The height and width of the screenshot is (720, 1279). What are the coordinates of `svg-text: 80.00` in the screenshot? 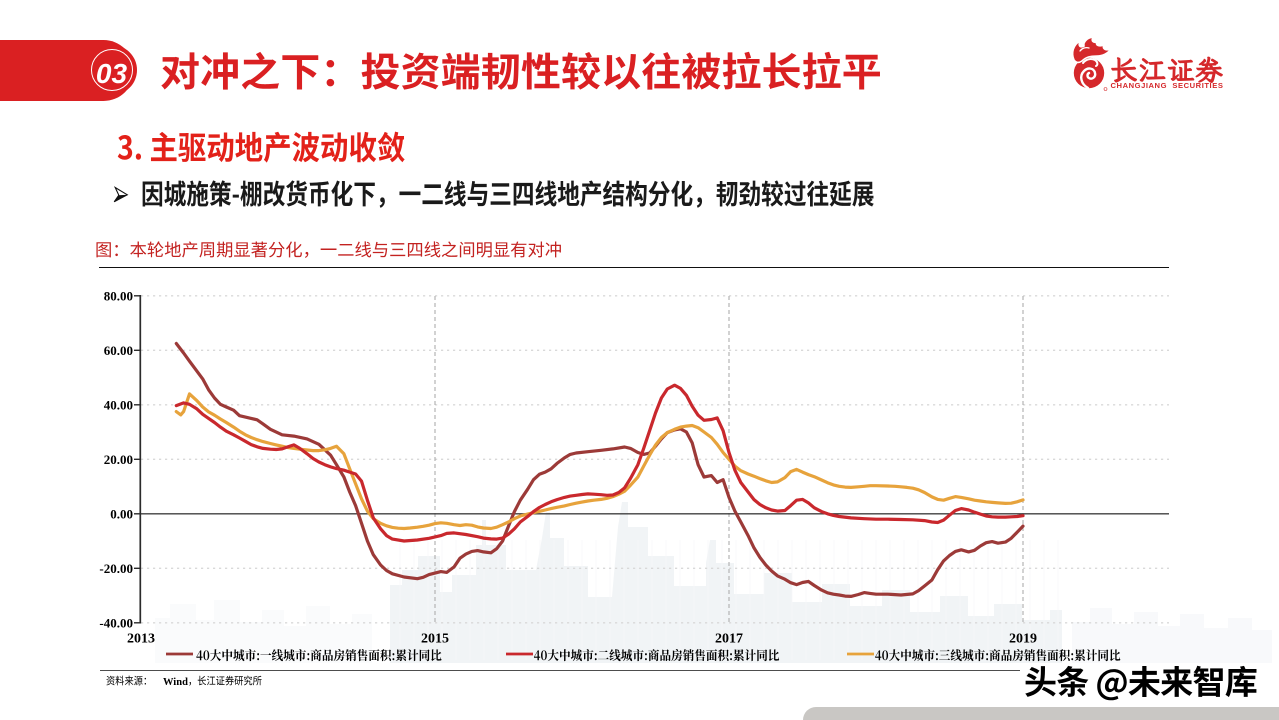 It's located at (118, 295).